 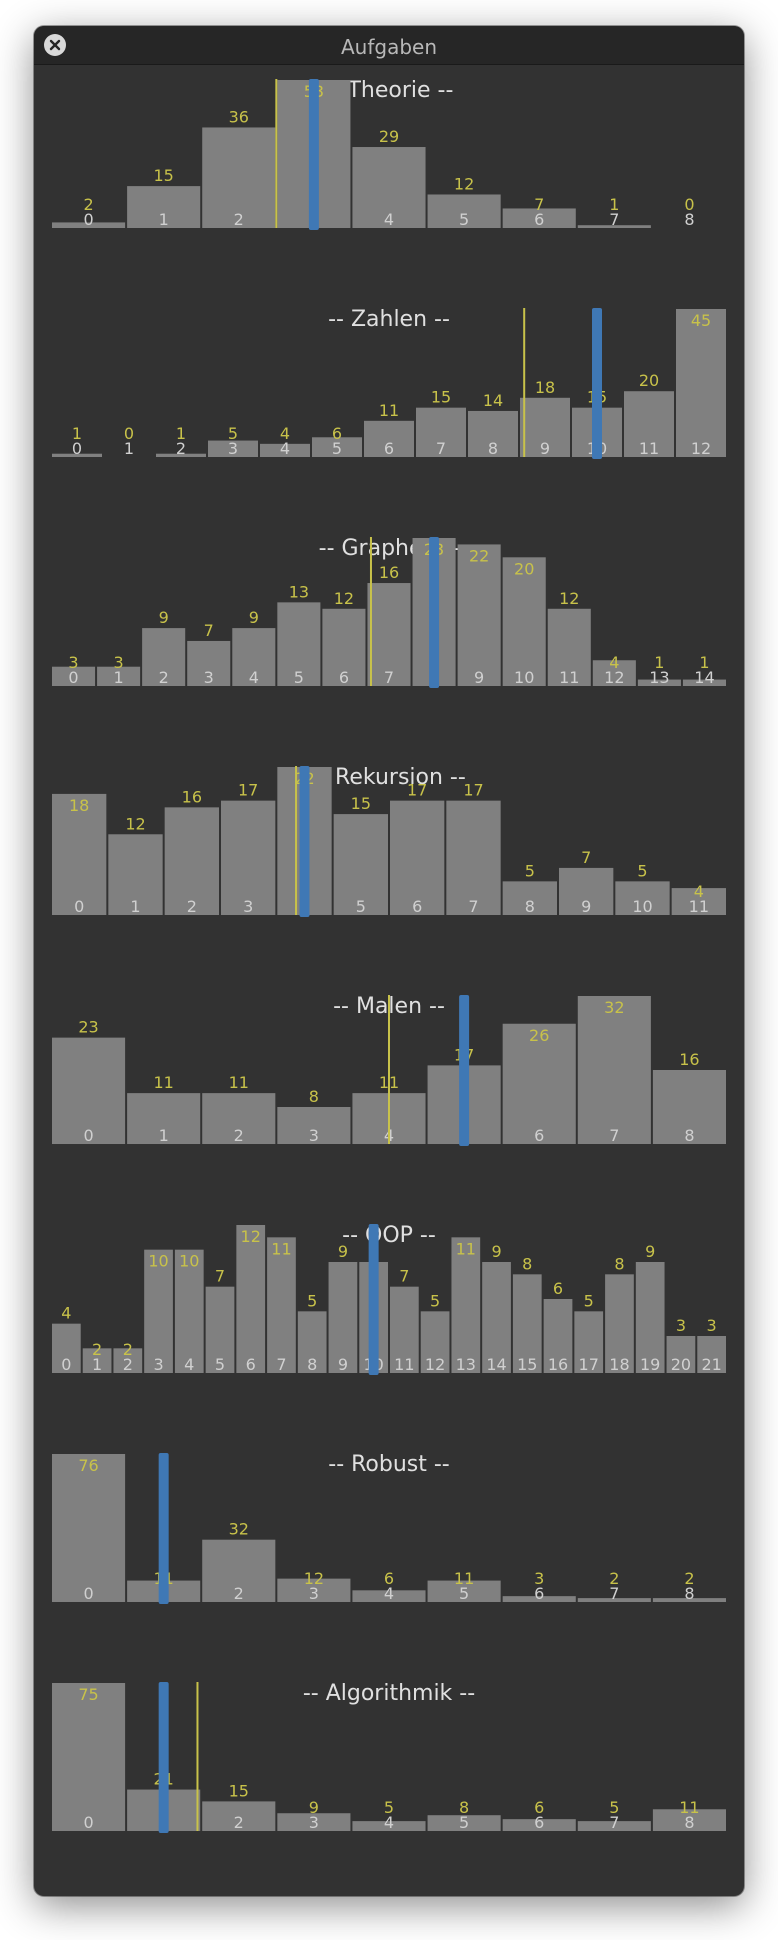 I want to click on chart-2-category-label: 12, so click(x=614, y=677).